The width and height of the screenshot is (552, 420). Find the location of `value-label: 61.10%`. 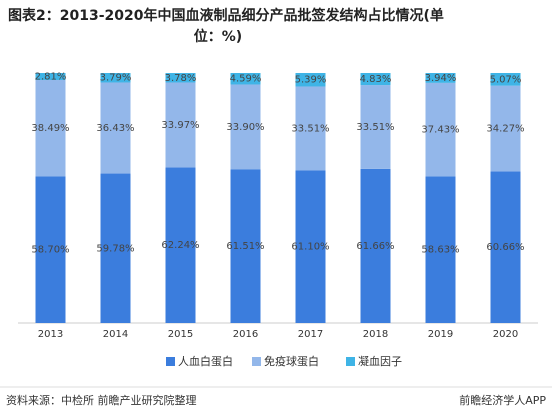

value-label: 61.10% is located at coordinates (310, 247).